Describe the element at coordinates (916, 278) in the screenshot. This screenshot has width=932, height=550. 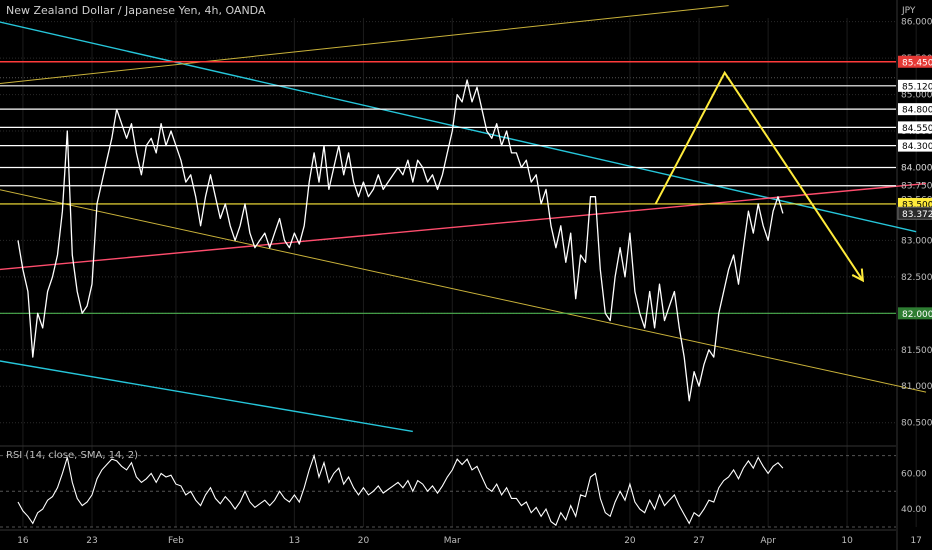
I see `price-tick-label: 82.500` at that location.